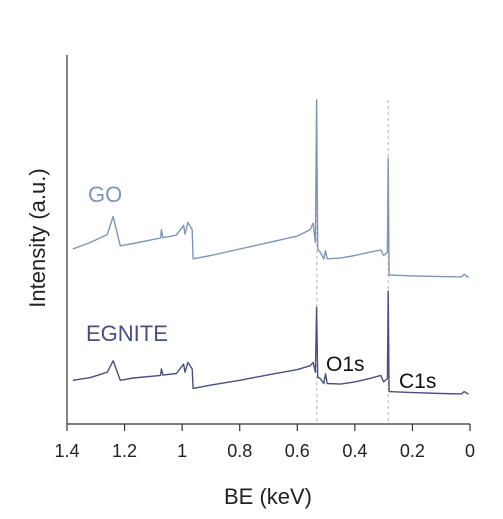 This screenshot has width=503, height=519. What do you see at coordinates (264, 442) in the screenshot?
I see `x-ticks: 1.4 1.2 1 0.8 0.6 0.4 0.2 0` at bounding box center [264, 442].